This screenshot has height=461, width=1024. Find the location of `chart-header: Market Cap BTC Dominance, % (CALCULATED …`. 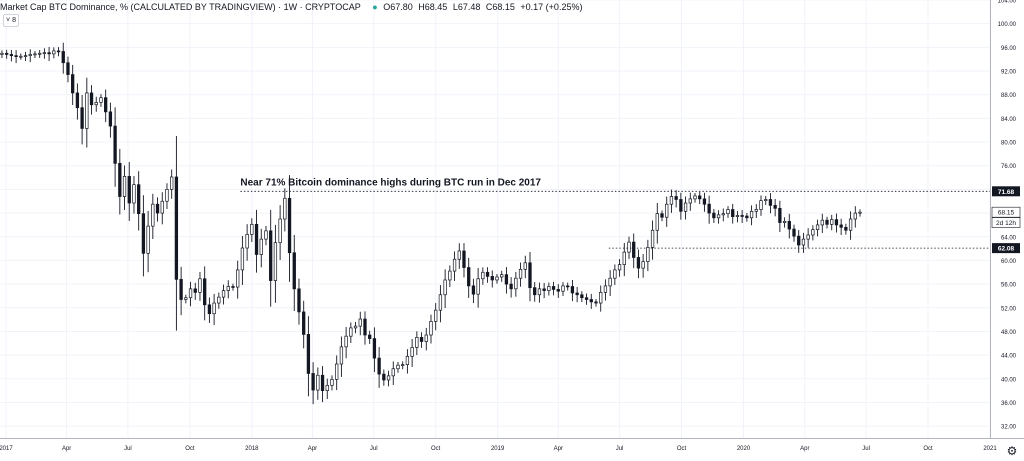

chart-header: Market Cap BTC Dominance, % (CALCULATED … is located at coordinates (292, 7).